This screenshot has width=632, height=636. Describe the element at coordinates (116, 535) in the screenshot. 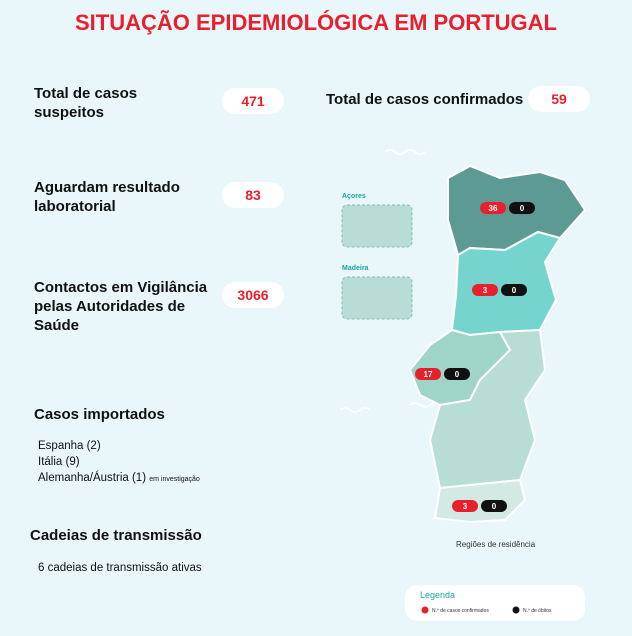

I see `chains-title: Cadeias de transmissão` at that location.